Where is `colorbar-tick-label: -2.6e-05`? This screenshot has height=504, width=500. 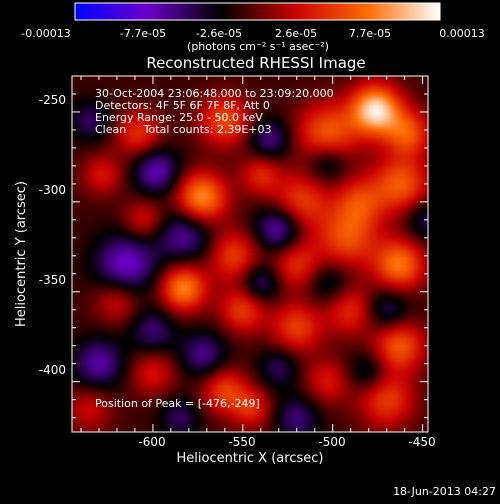 colorbar-tick-label: -2.6e-05 is located at coordinates (219, 33).